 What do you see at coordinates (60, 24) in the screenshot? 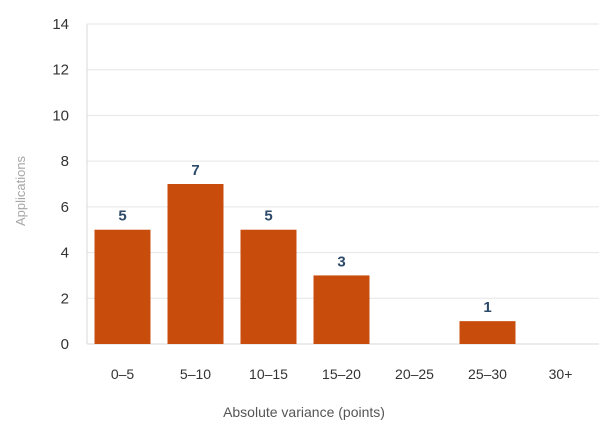
I see `y-tick-label: 14` at bounding box center [60, 24].